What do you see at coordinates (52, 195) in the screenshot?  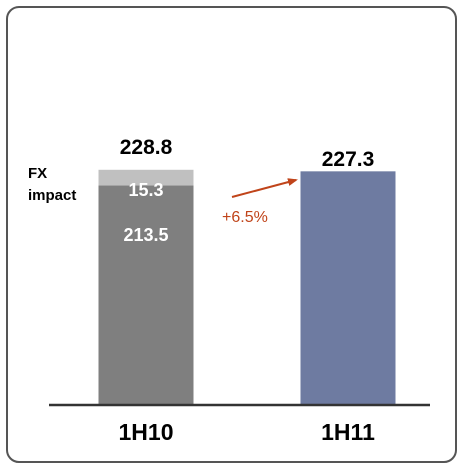 I see `fx-impact-label-line2: impact` at bounding box center [52, 195].